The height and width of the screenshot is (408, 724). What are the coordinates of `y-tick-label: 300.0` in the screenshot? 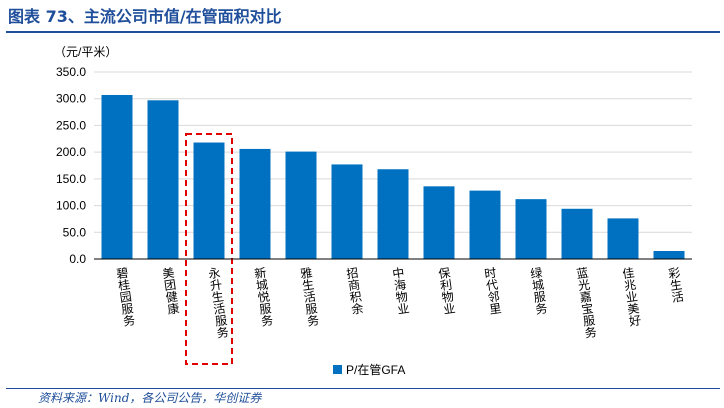 It's located at (71, 99).